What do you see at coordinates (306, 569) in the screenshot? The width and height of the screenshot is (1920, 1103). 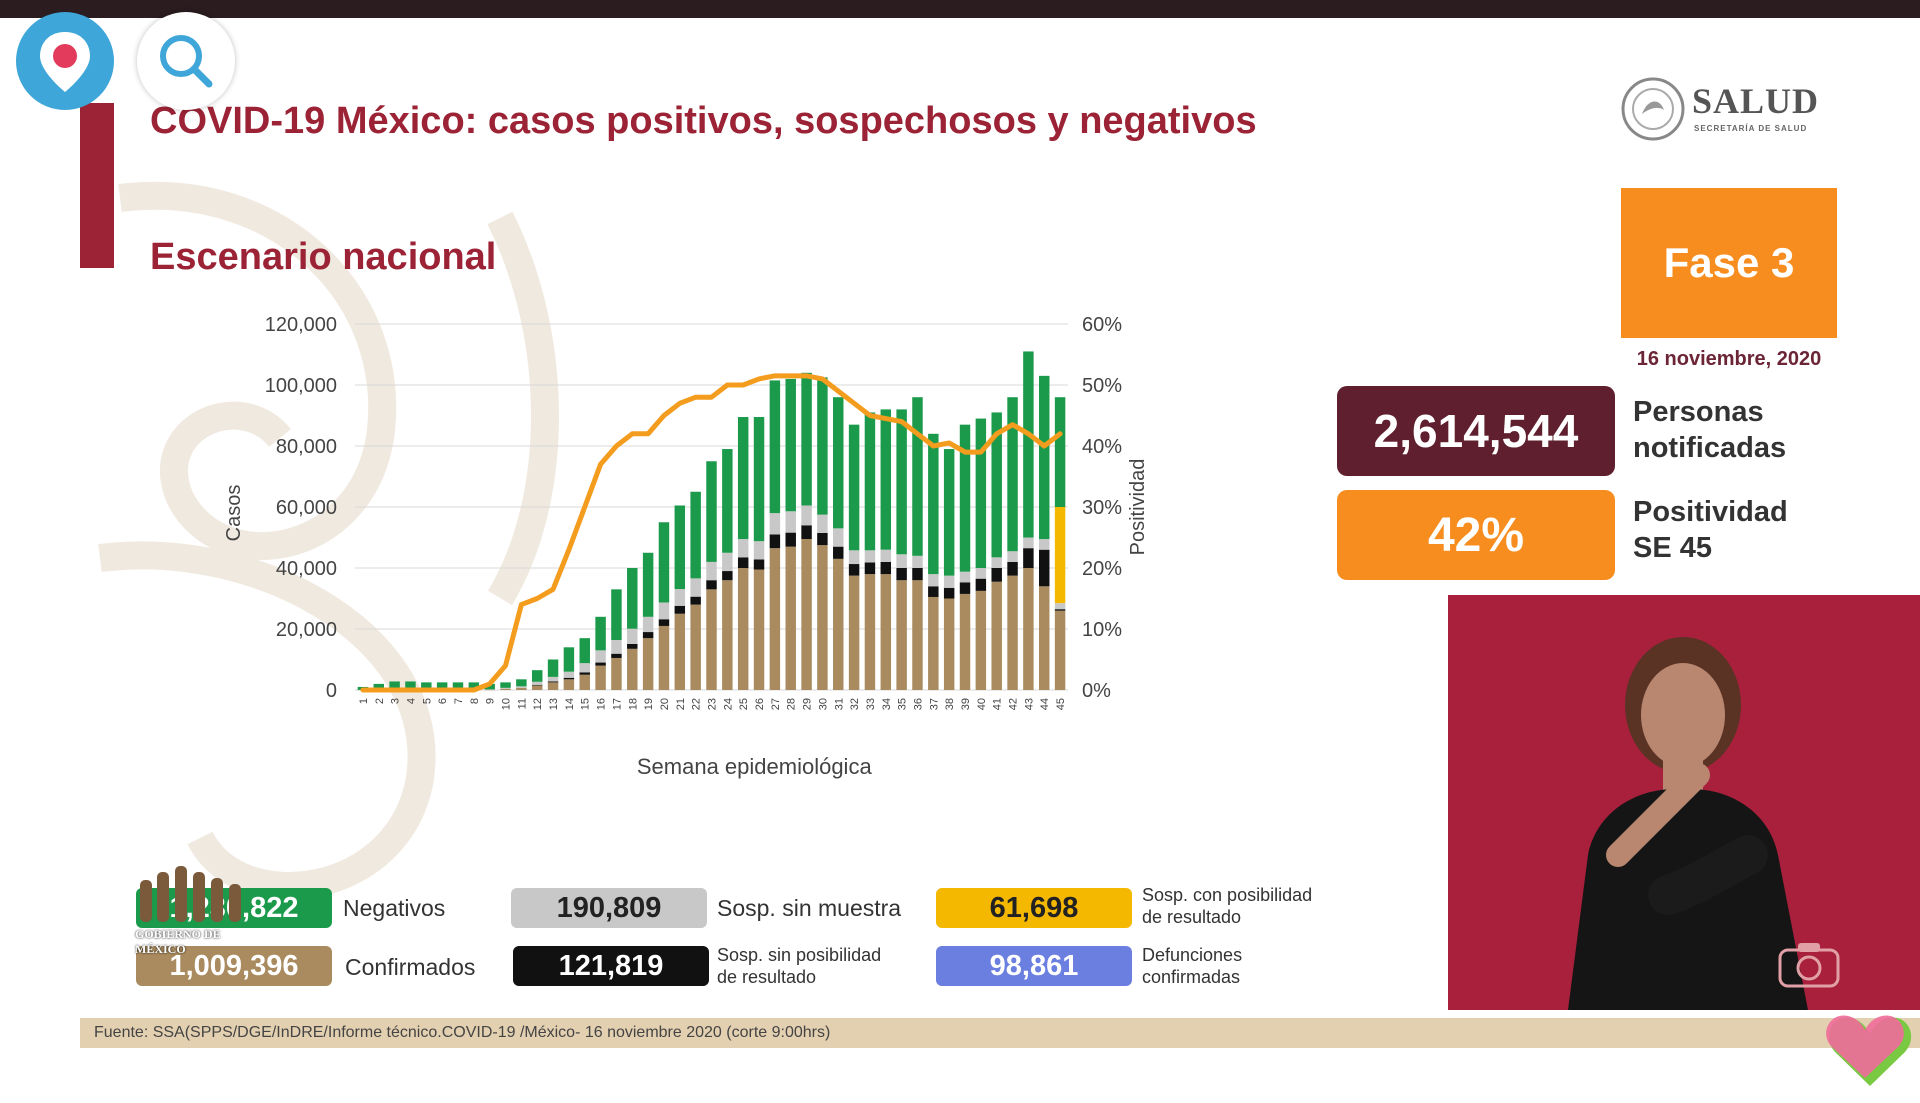 I see `y-tick-label: 40,000` at bounding box center [306, 569].